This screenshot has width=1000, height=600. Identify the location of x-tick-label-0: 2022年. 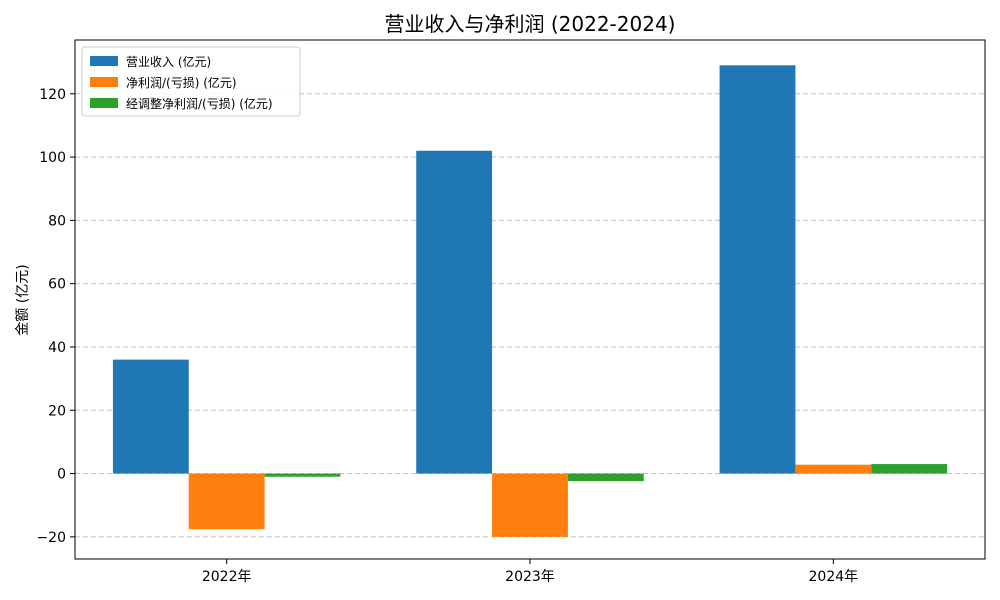
(227, 577).